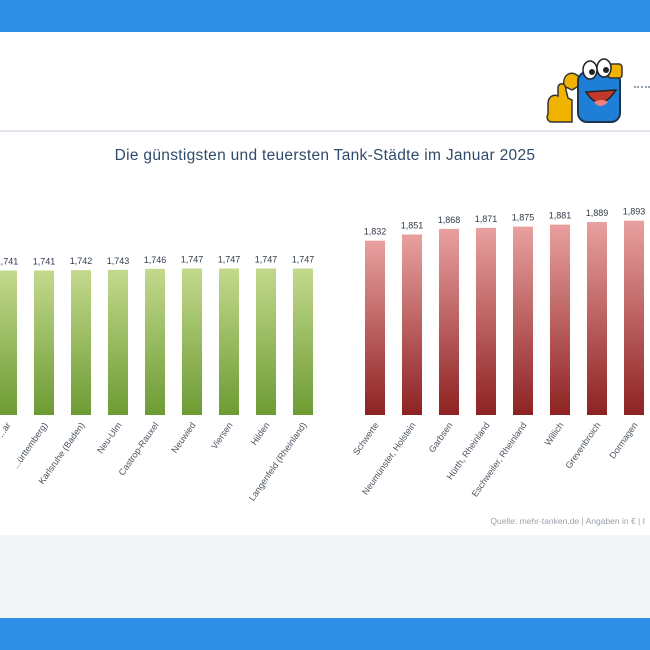 The image size is (650, 650). I want to click on data-label-cheap-6: 1,747, so click(229, 260).